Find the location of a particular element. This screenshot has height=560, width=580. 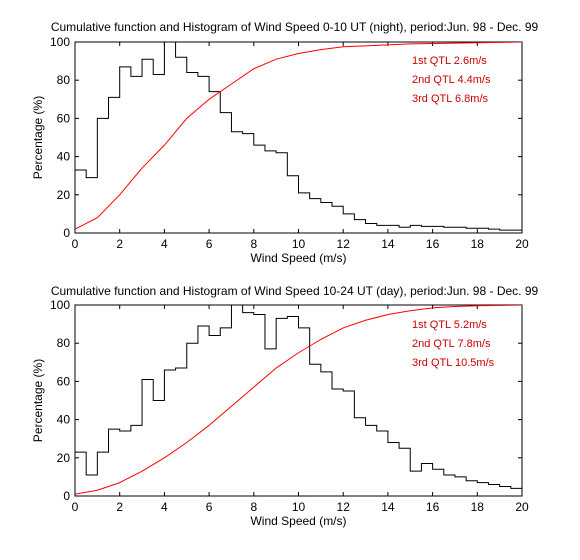

quartile-annotation: 1st QTL 5.2m/s is located at coordinates (449, 325).